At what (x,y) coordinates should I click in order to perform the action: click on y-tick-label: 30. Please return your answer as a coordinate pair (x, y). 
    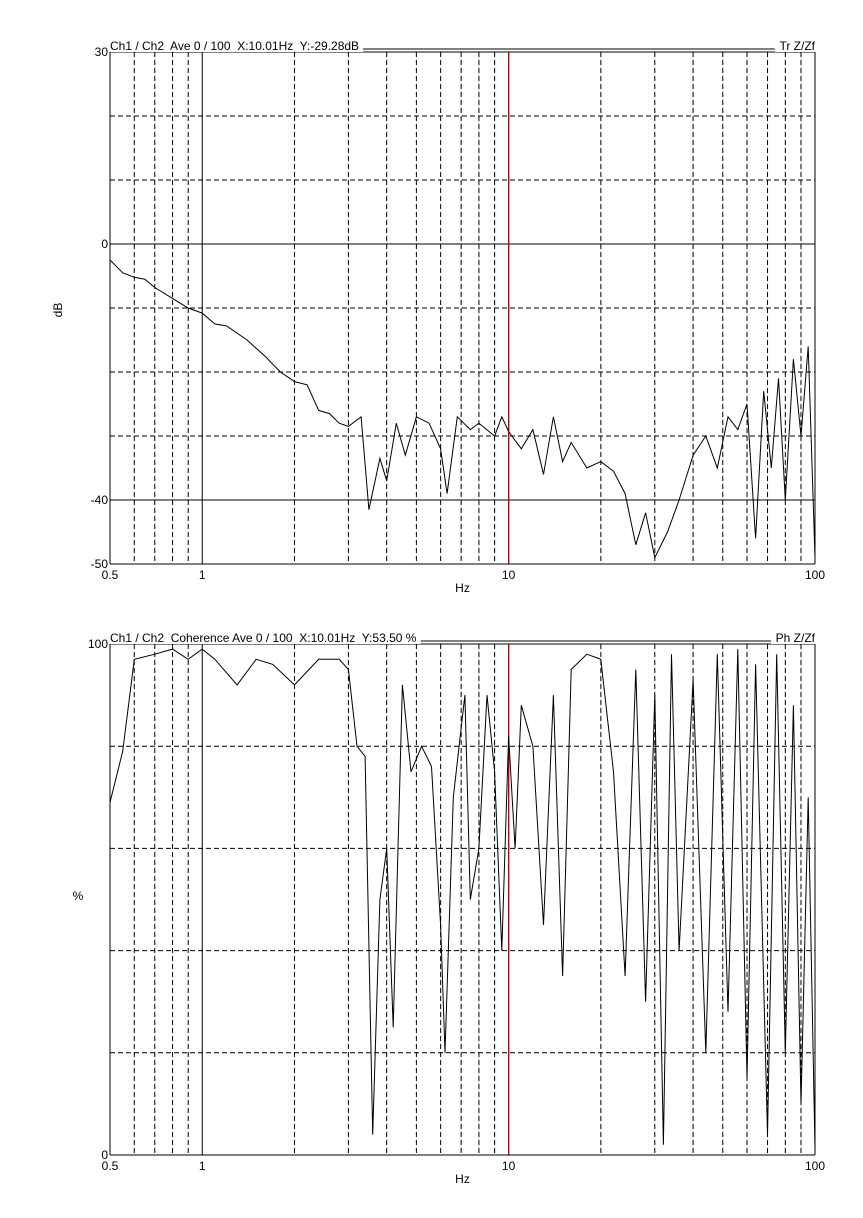
    Looking at the image, I should click on (102, 52).